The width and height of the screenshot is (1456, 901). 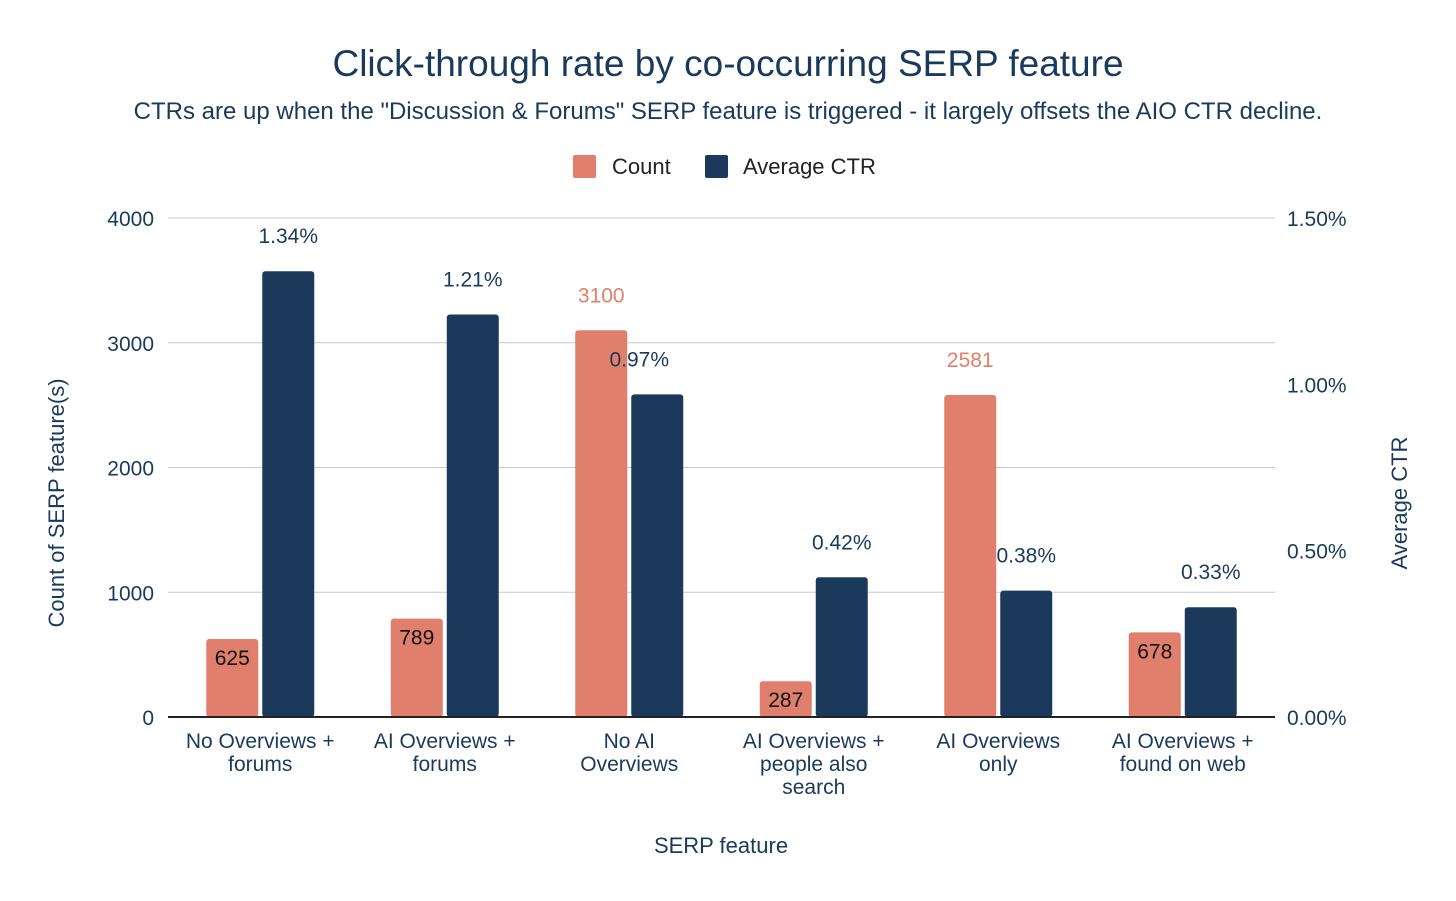 I want to click on y2-axis-title: Average CTR, so click(x=1399, y=503).